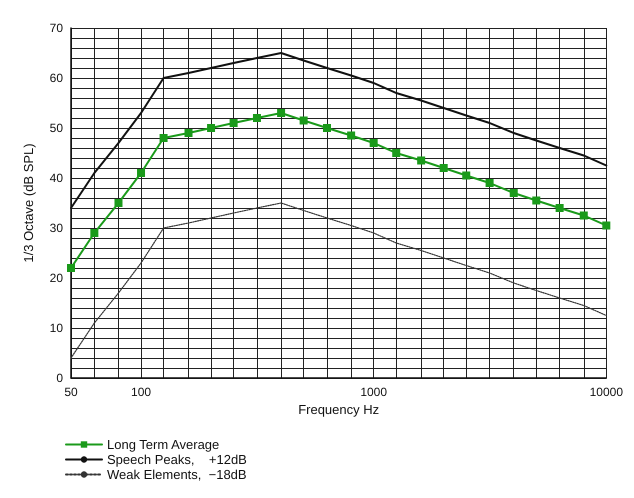 The width and height of the screenshot is (634, 498). Describe the element at coordinates (607, 392) in the screenshot. I see `x-tick-label: 10000` at that location.